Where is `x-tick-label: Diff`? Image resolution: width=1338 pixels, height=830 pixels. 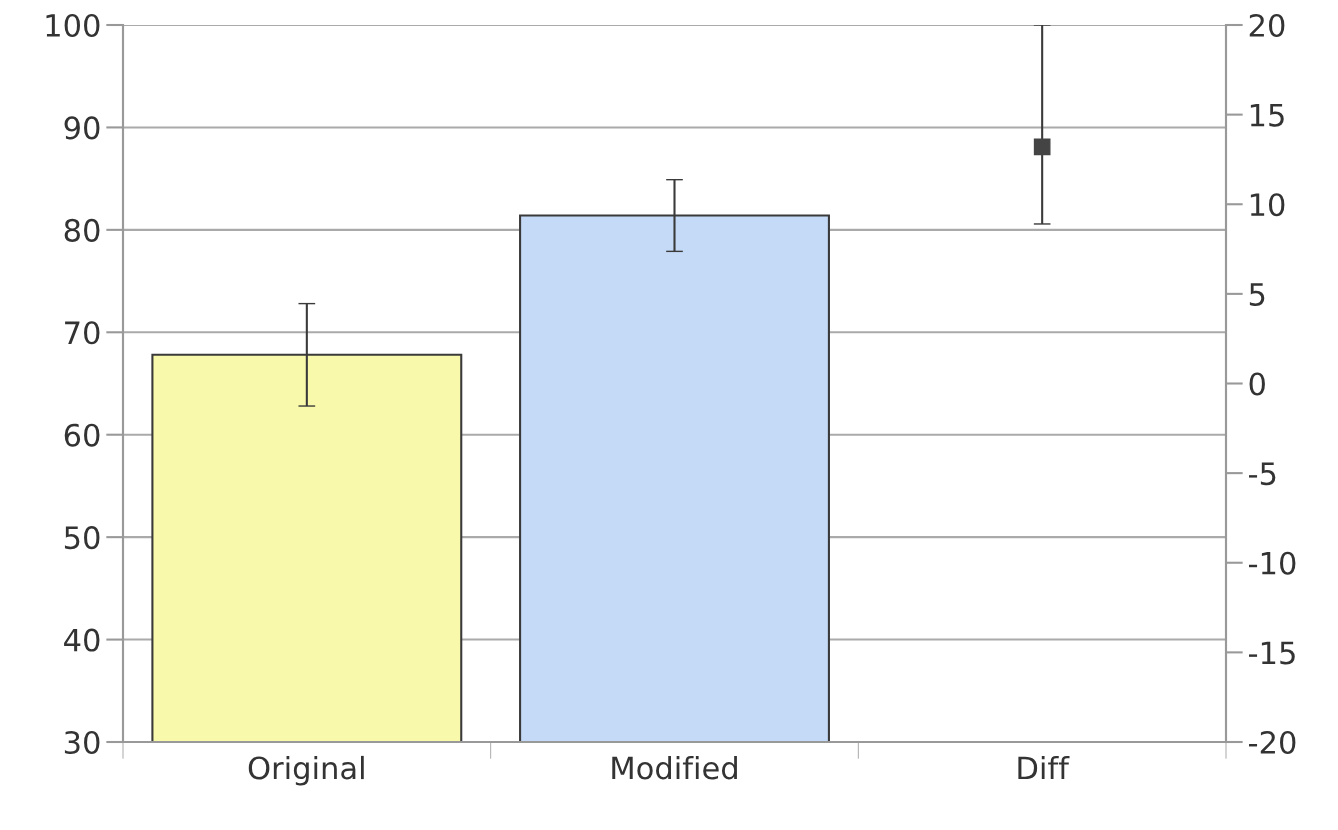 x-tick-label: Diff is located at coordinates (1044, 767).